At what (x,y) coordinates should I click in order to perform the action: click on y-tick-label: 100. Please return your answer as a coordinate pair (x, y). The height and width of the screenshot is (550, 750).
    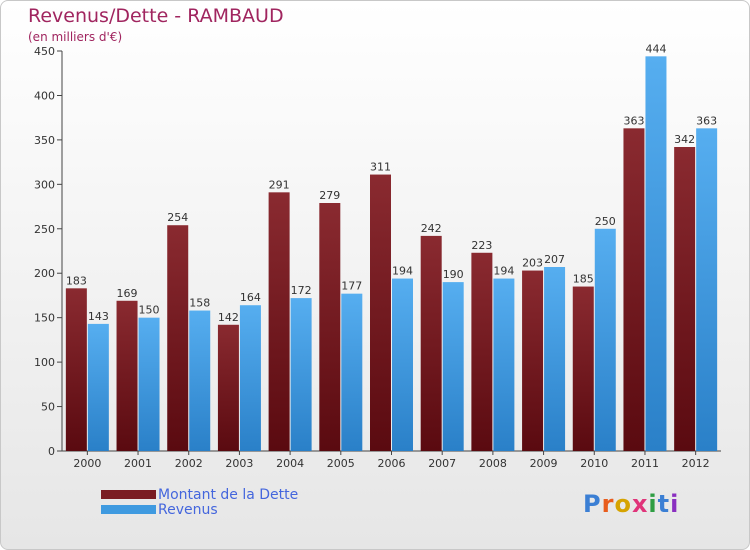
    Looking at the image, I should click on (44, 362).